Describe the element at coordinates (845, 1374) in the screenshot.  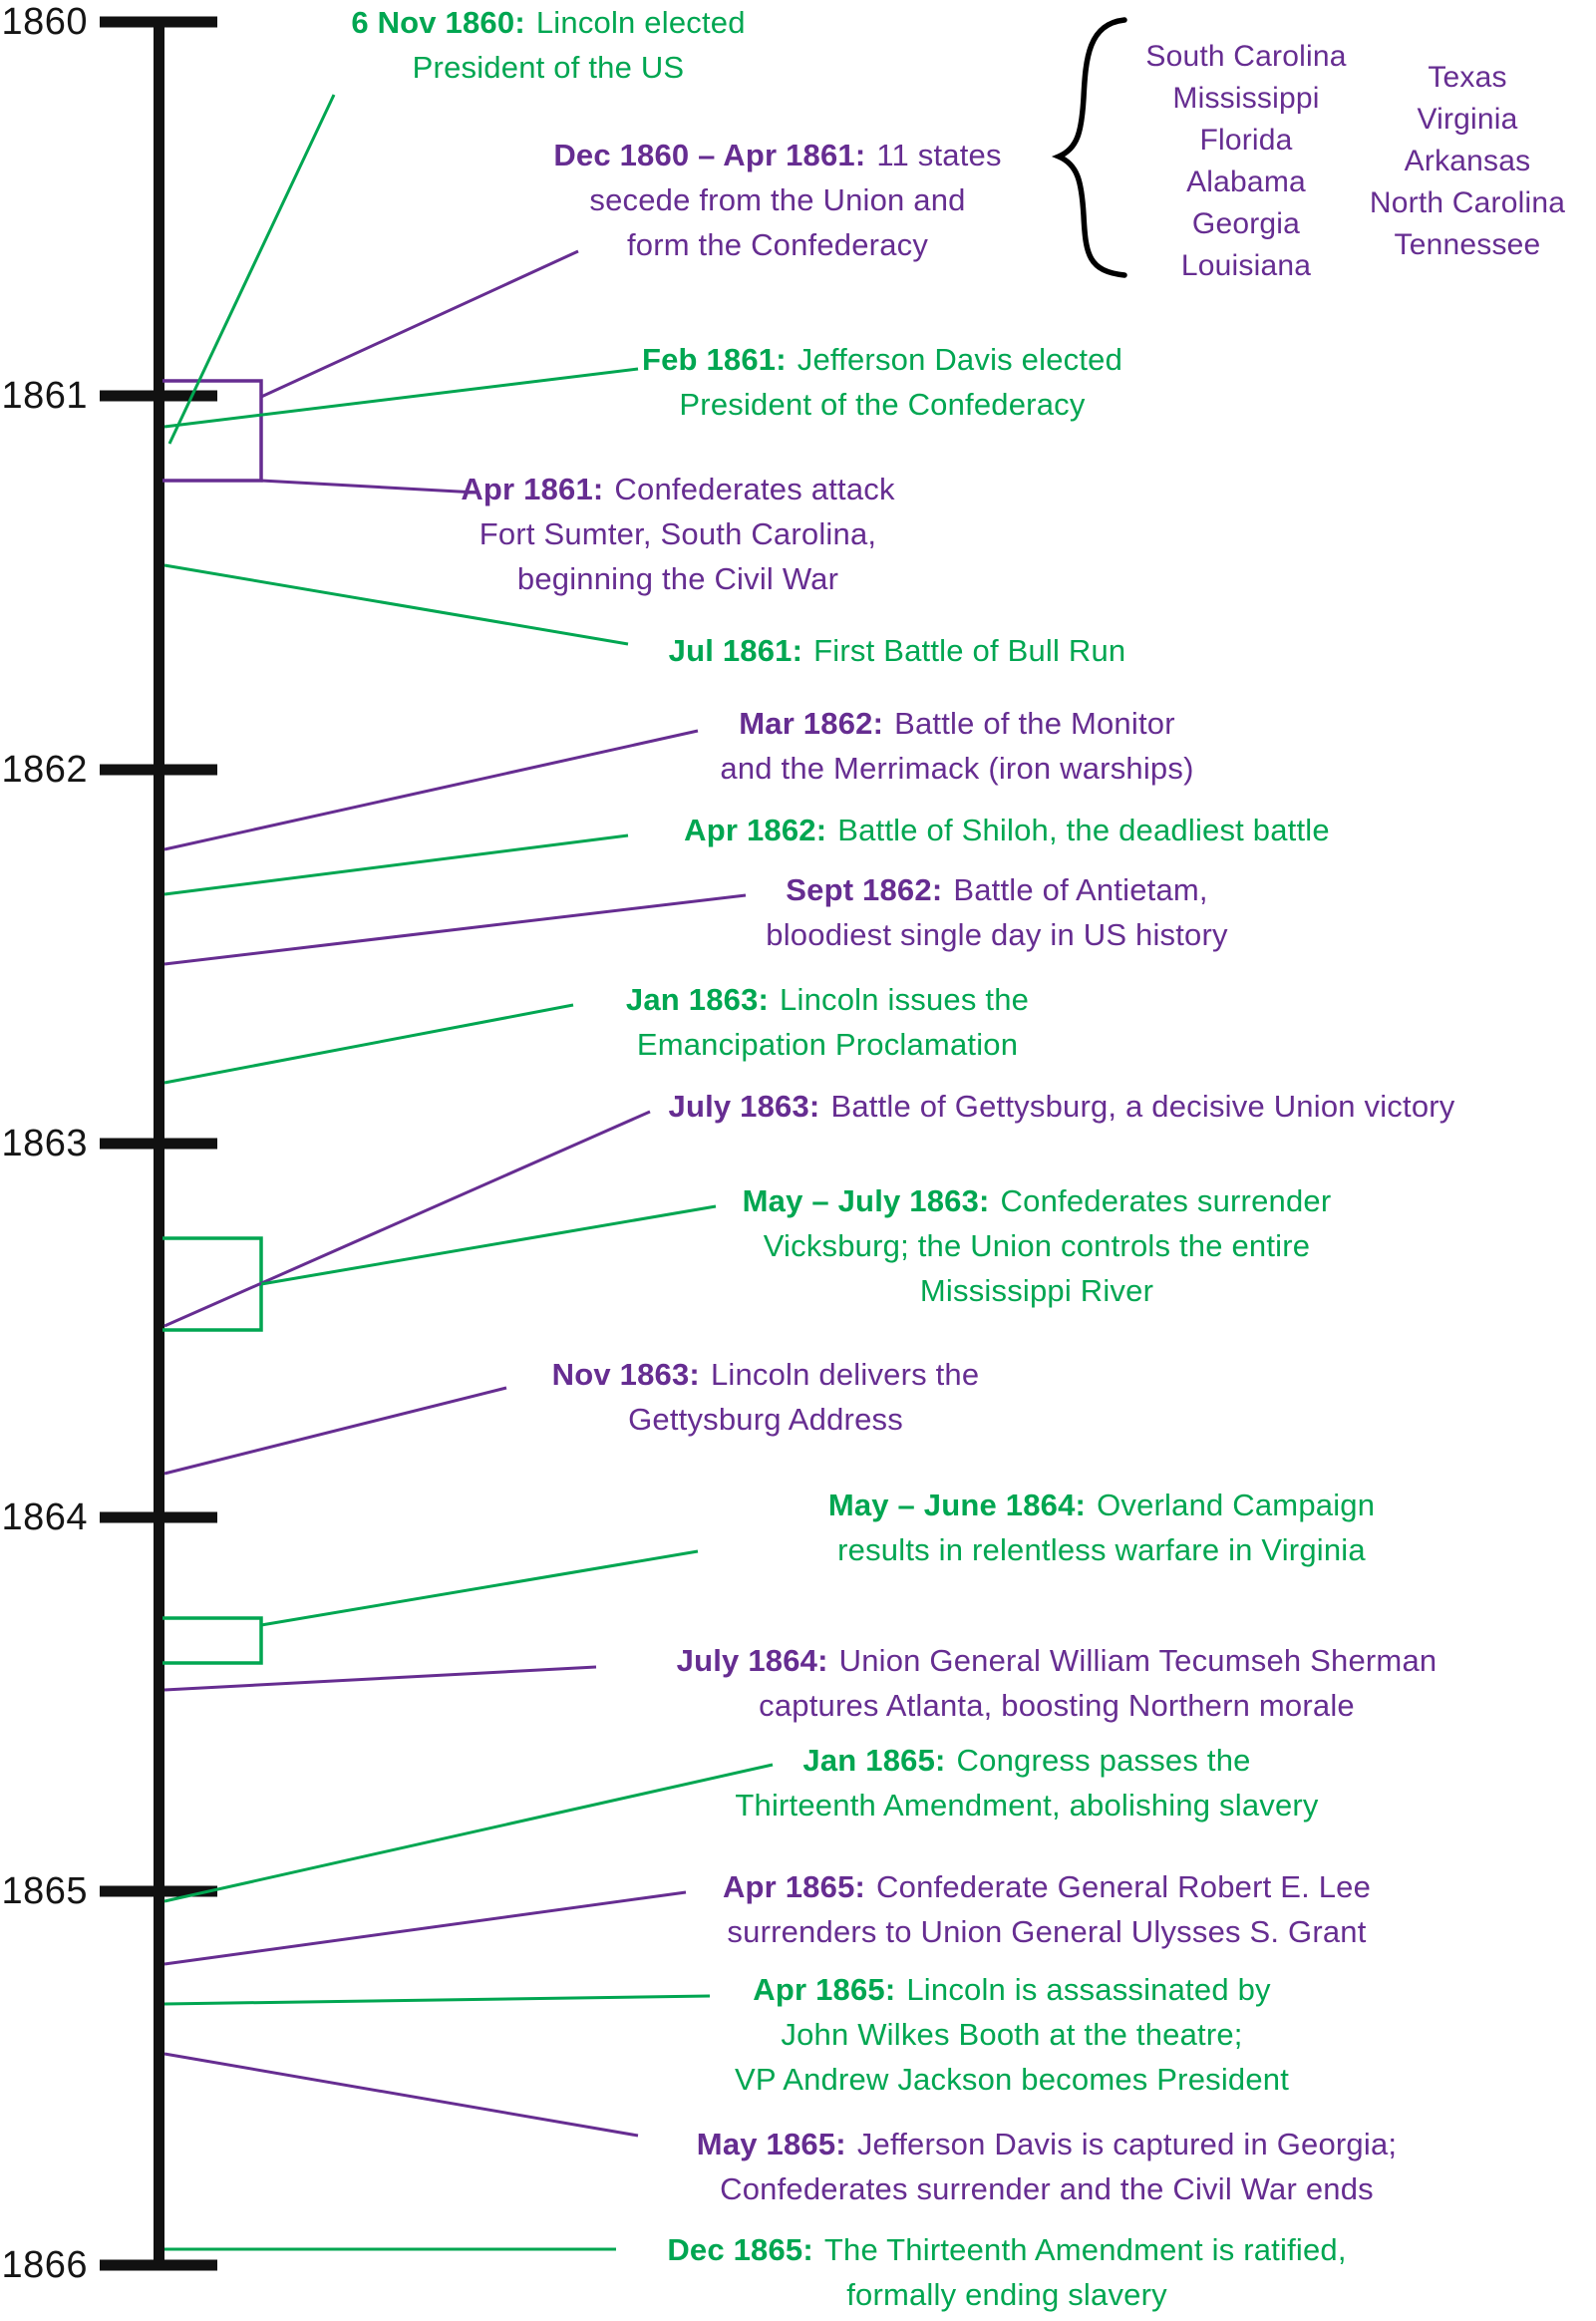
I see `event-text: Lincoln delivers the` at that location.